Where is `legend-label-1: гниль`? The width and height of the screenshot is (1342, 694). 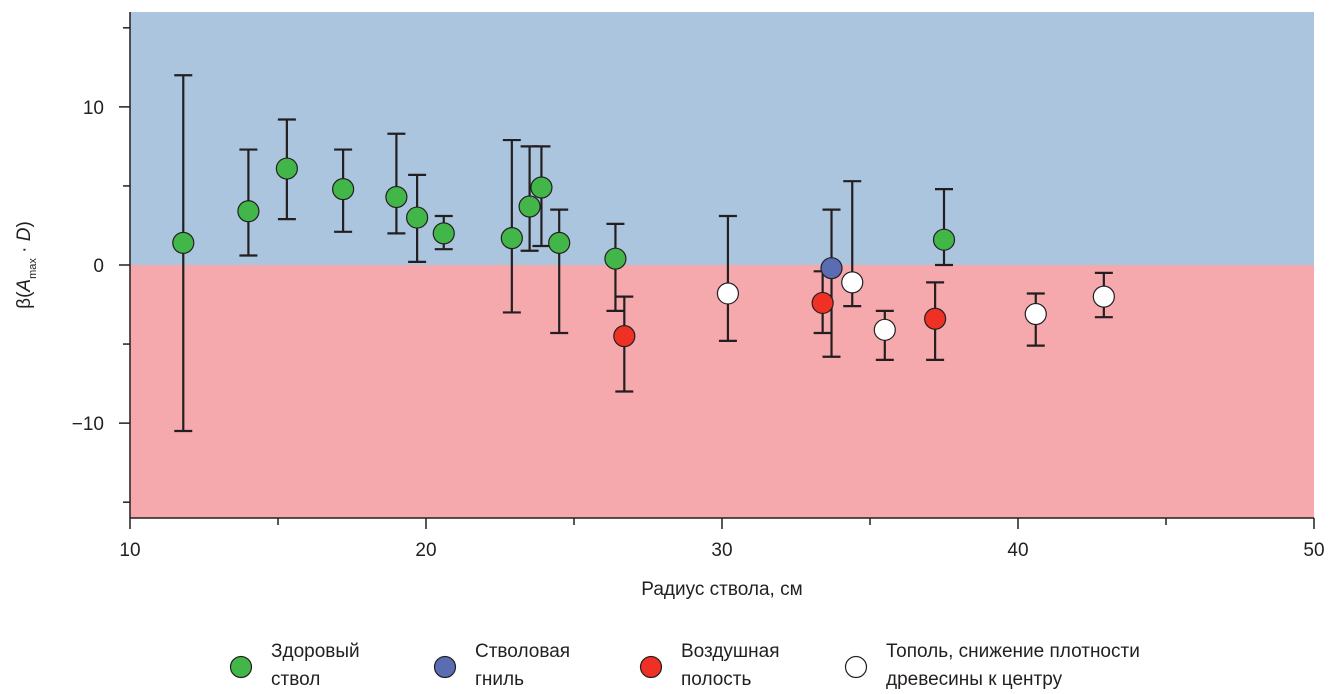
legend-label-1: гниль is located at coordinates (499, 679).